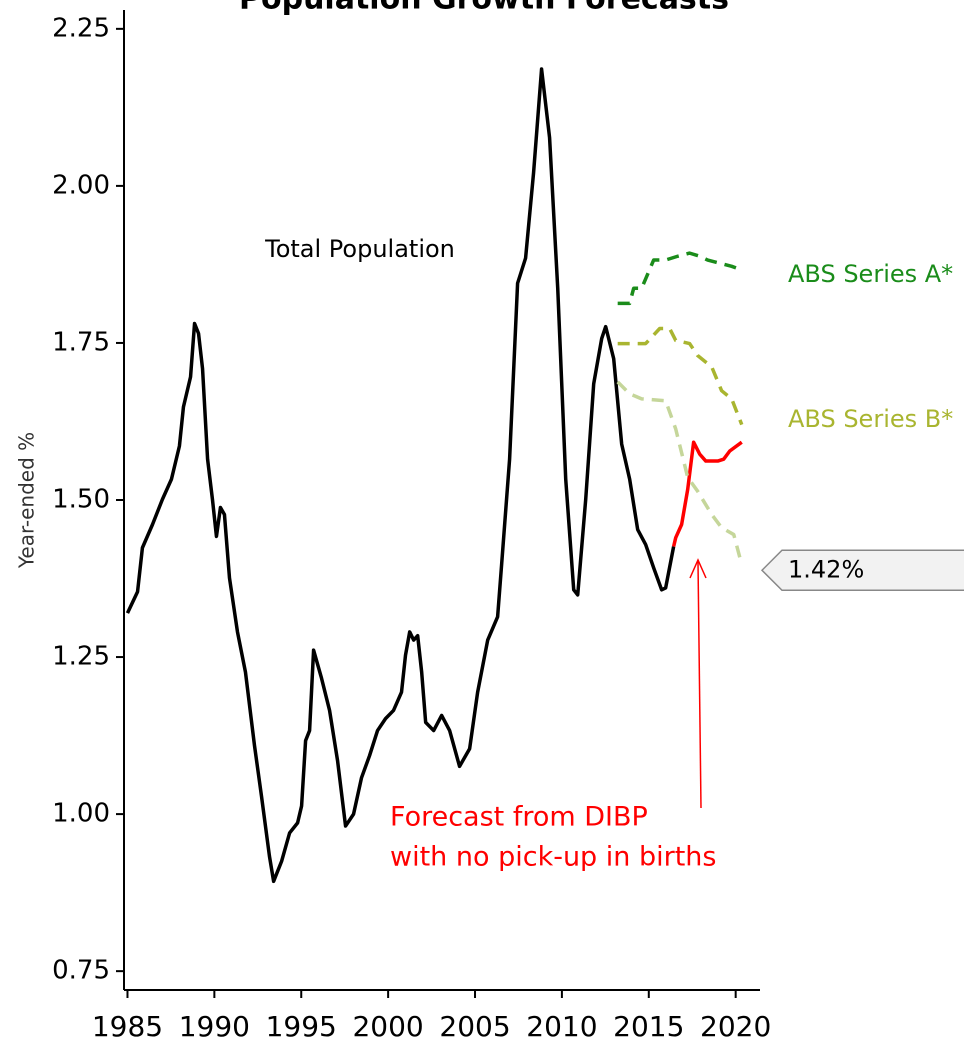  I want to click on annotation-arrowhead, so click(698, 568).